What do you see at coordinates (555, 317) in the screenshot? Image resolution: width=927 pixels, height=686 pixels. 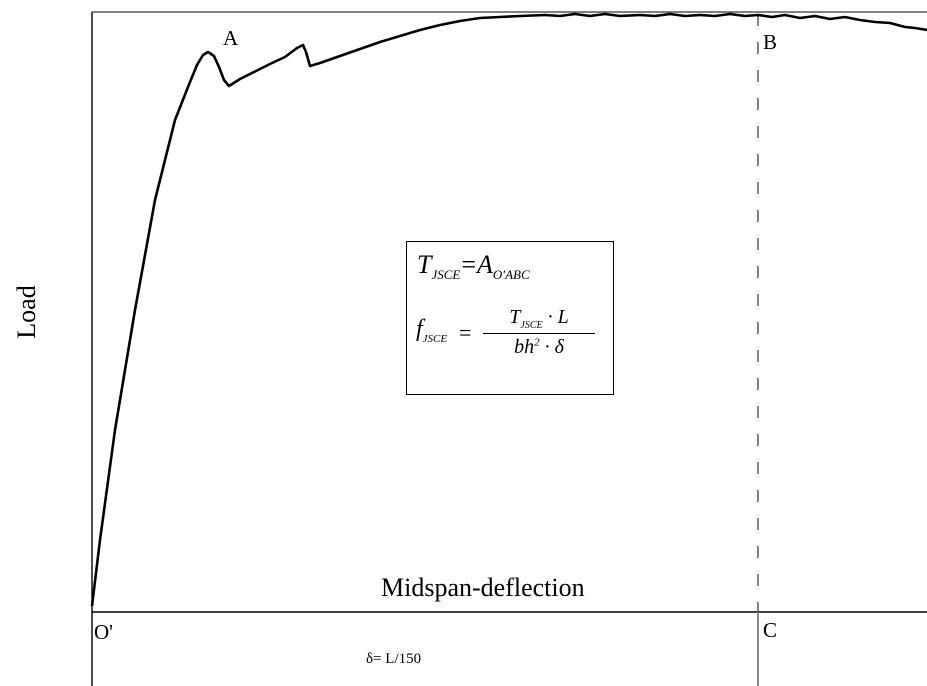 I see `numerator-rest: · L` at bounding box center [555, 317].